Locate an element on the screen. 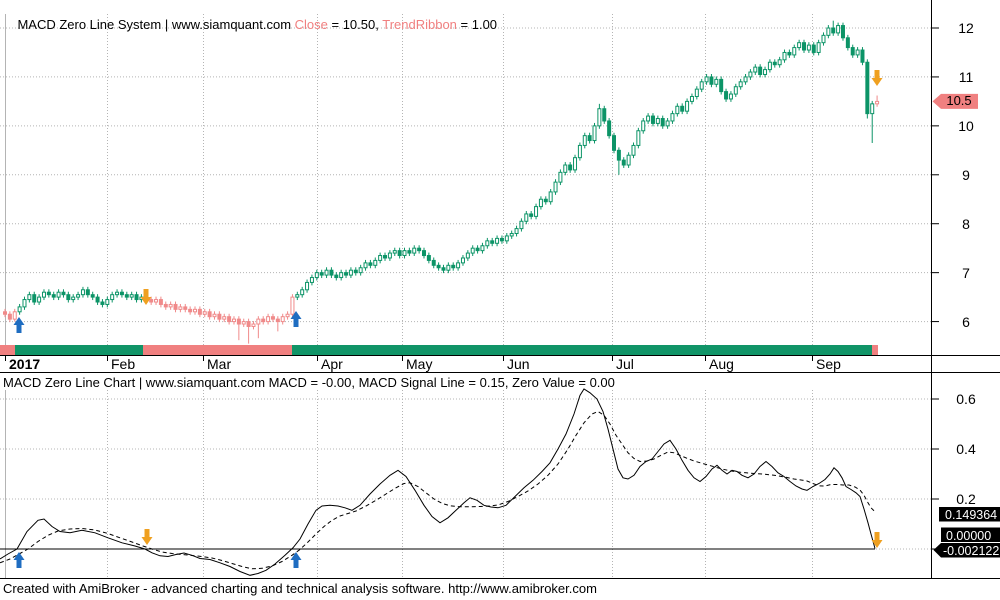 The height and width of the screenshot is (600, 1000). price-axis is located at coordinates (965, 177).